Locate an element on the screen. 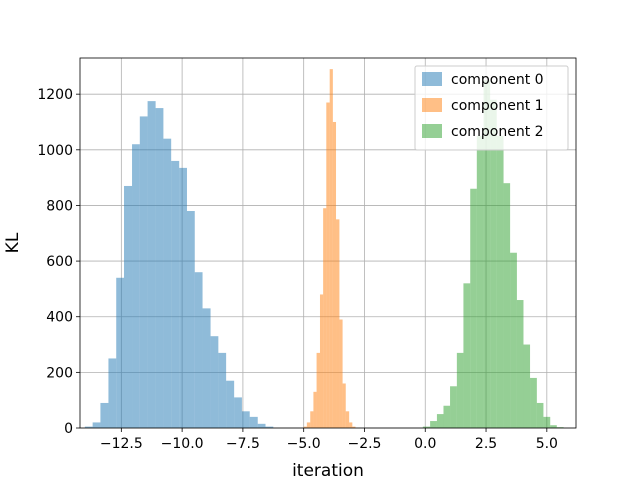  legend-frame is located at coordinates (491, 108).